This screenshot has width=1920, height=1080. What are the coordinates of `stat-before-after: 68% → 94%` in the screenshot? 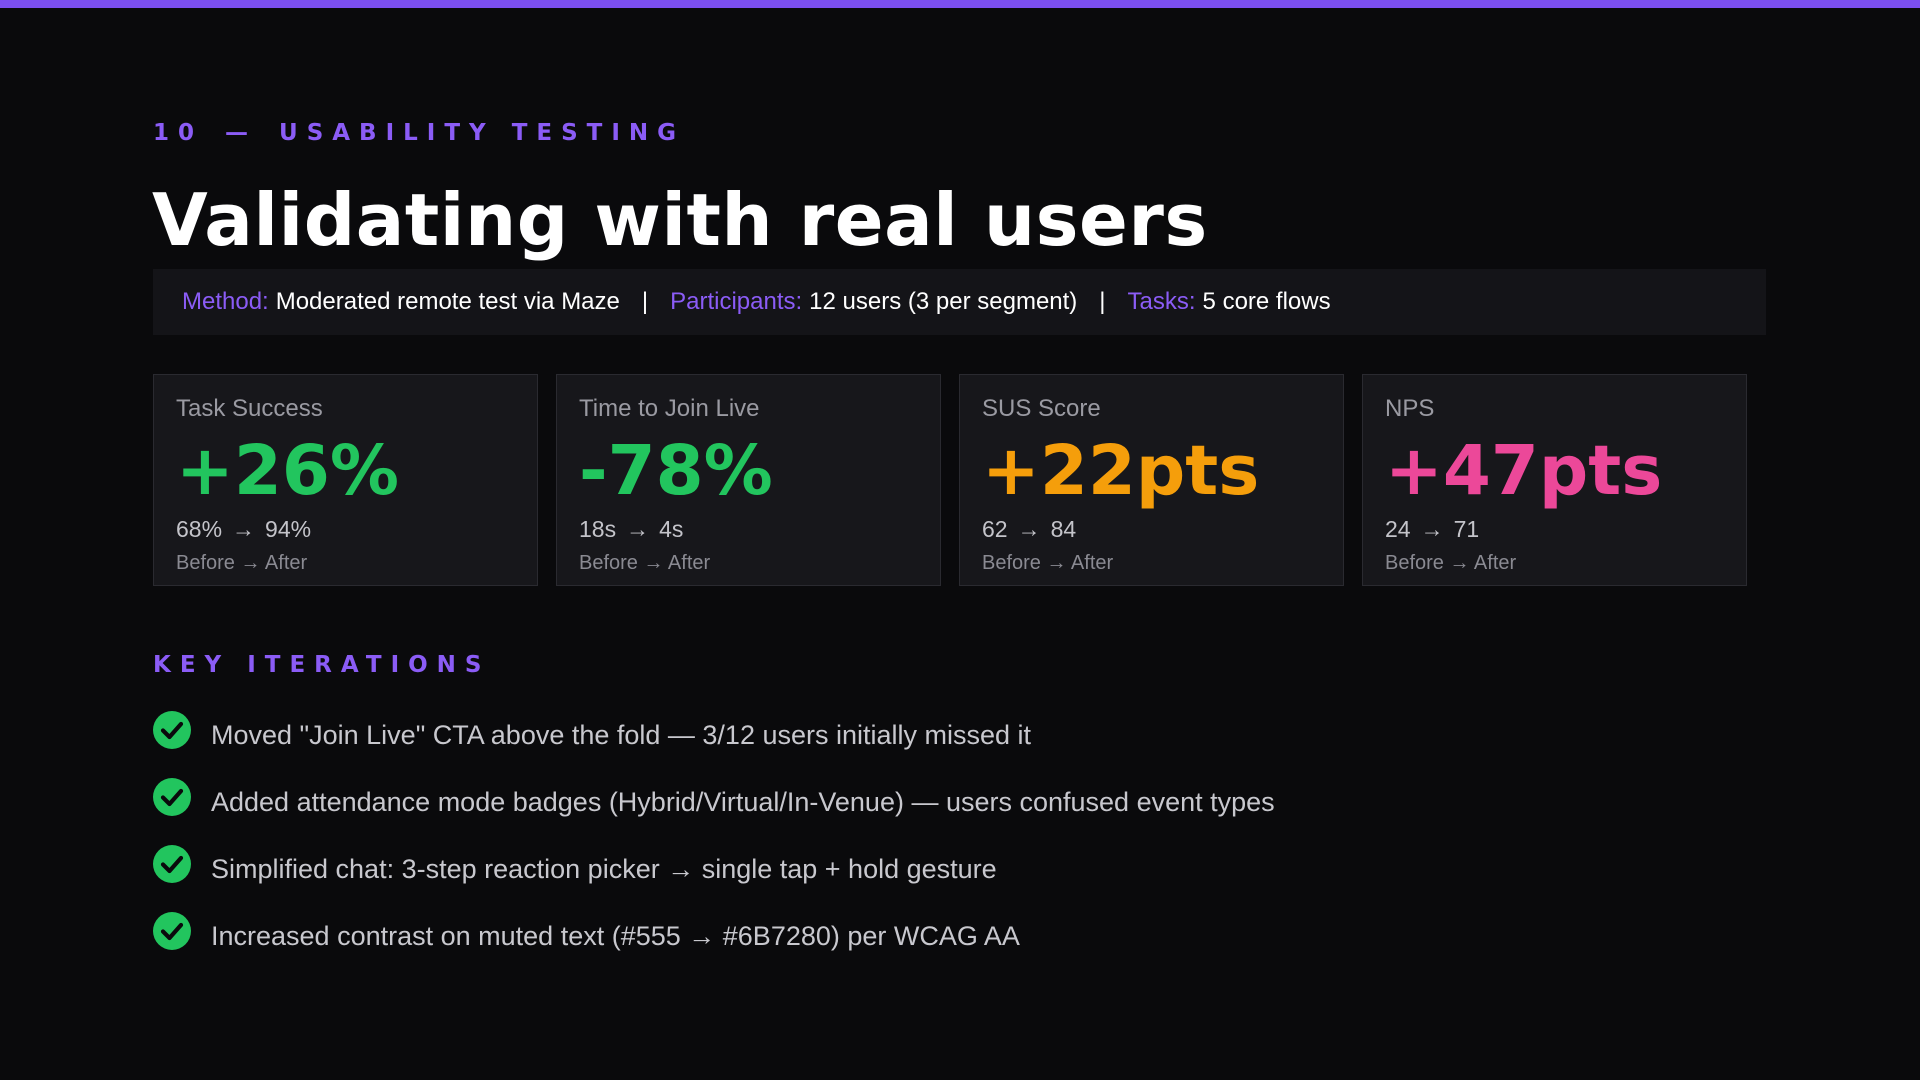 It's located at (345, 529).